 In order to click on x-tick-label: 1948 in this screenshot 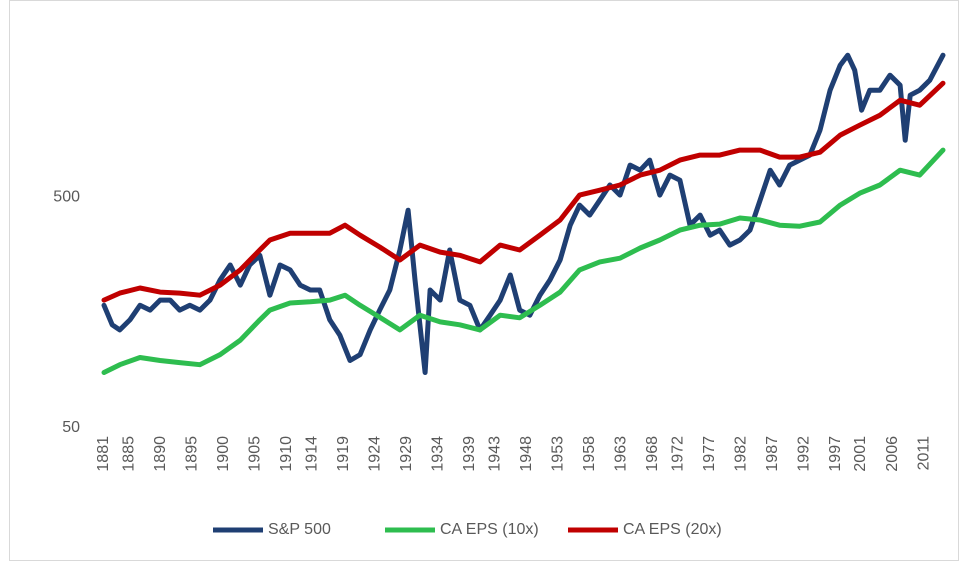, I will do `click(526, 454)`.